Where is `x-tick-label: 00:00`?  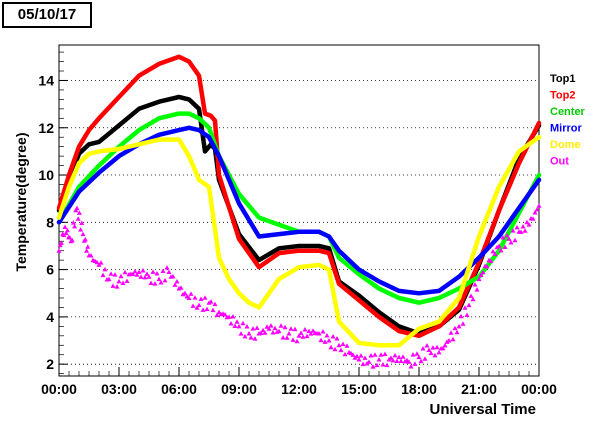 x-tick-label: 00:00 is located at coordinates (59, 389).